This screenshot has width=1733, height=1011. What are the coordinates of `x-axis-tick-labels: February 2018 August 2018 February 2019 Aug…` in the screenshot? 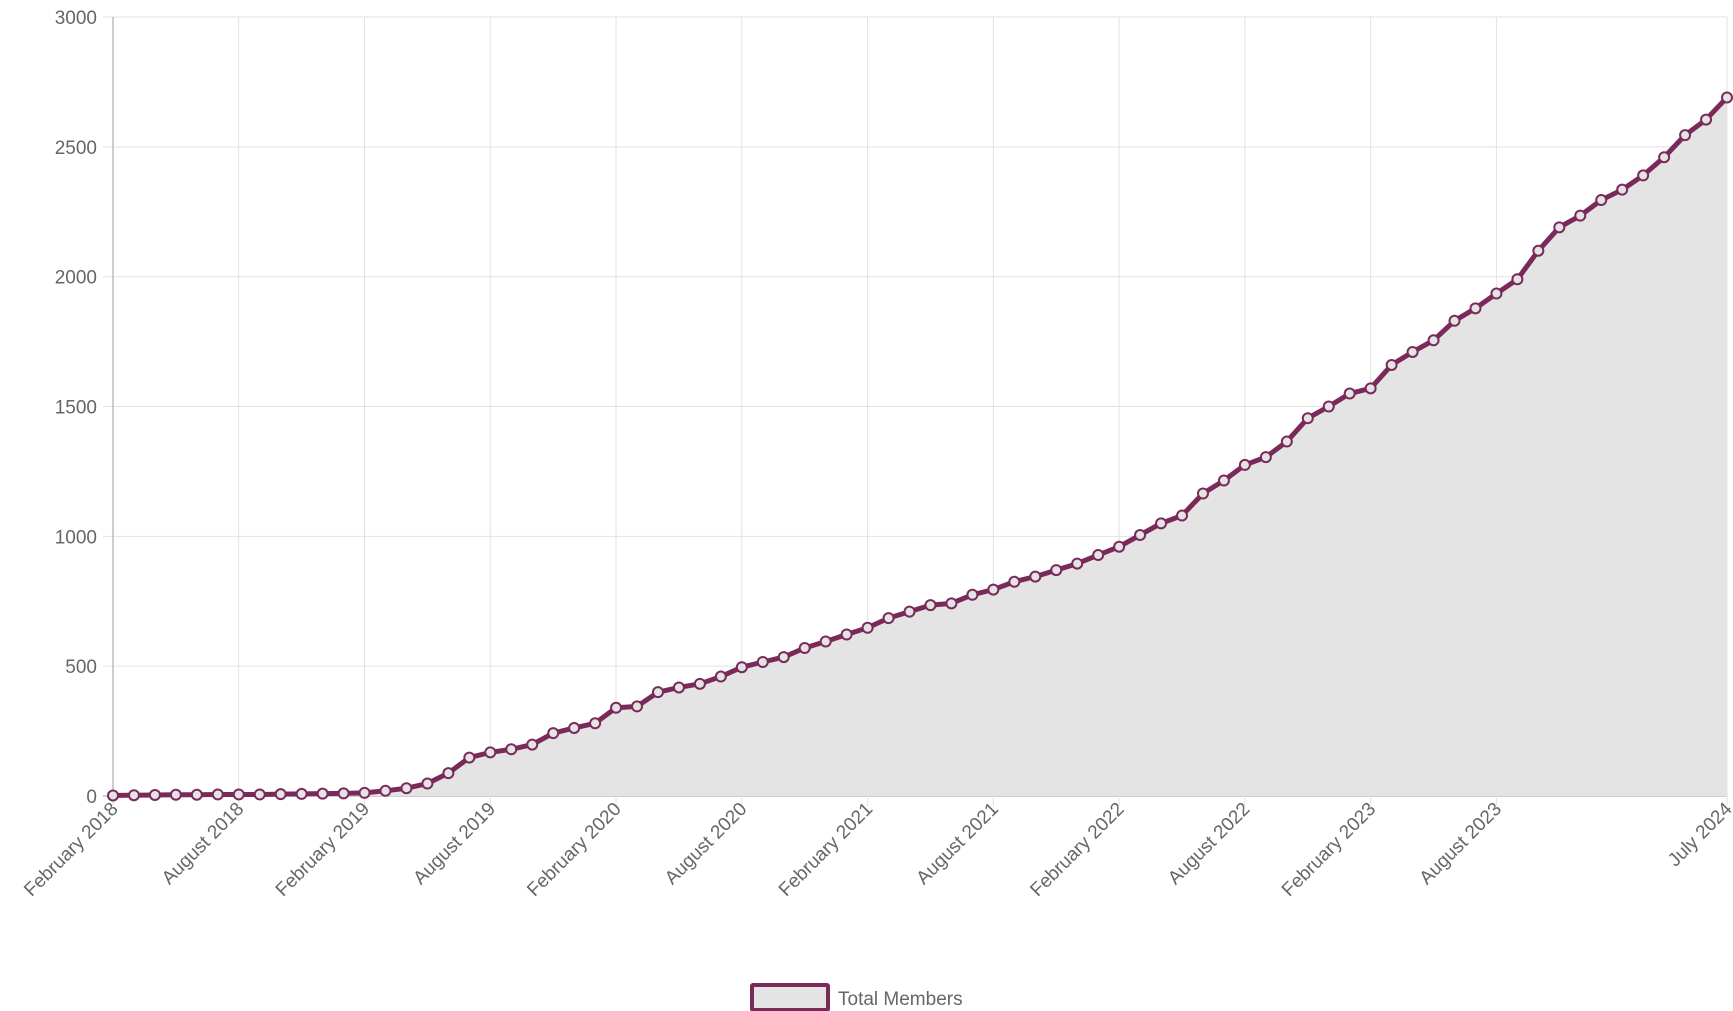 It's located at (876, 849).